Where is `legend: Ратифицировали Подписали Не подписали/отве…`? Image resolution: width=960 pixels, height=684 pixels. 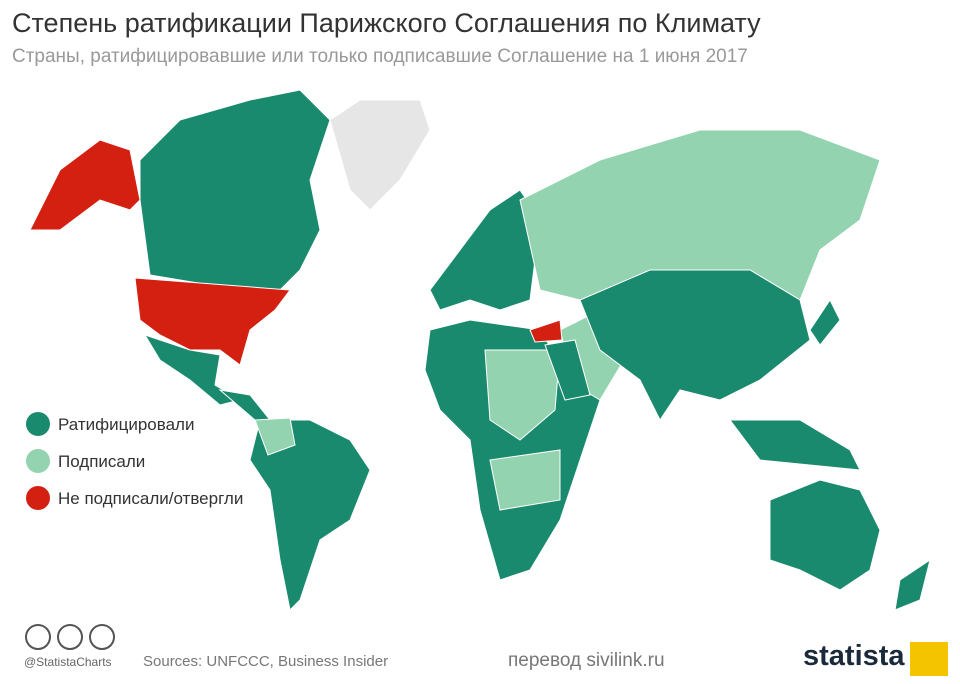
legend: Ратифицировали Подписали Не подписали/отве… is located at coordinates (134, 461).